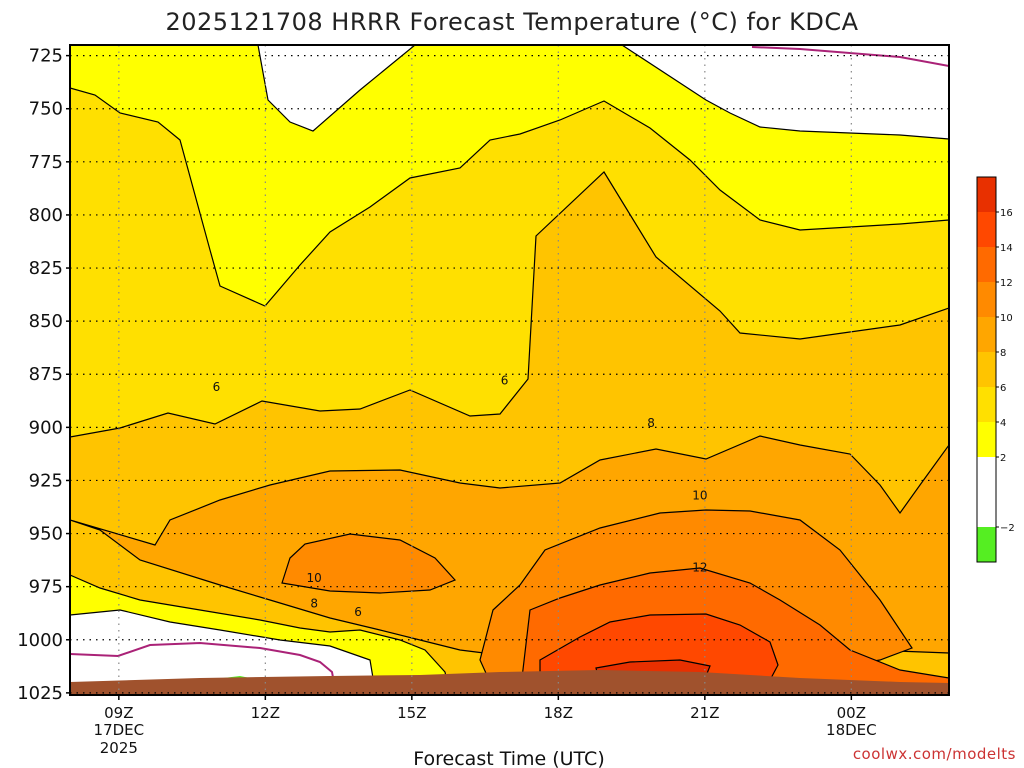  Describe the element at coordinates (1003, 423) in the screenshot. I see `colorbar-label-6: 4` at that location.